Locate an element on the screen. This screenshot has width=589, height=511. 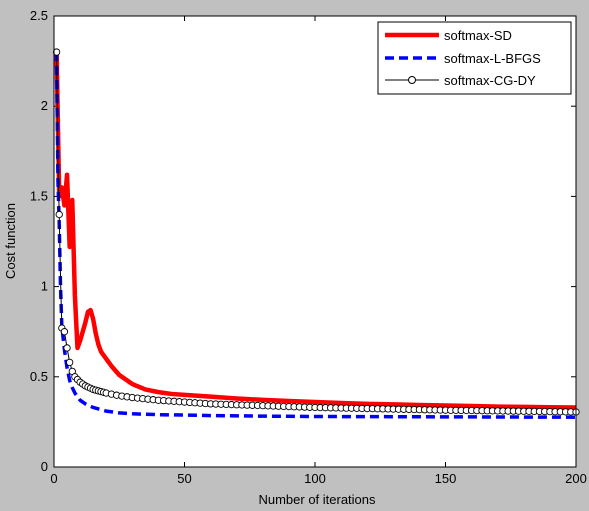
x-tick-label: 200 is located at coordinates (576, 478).